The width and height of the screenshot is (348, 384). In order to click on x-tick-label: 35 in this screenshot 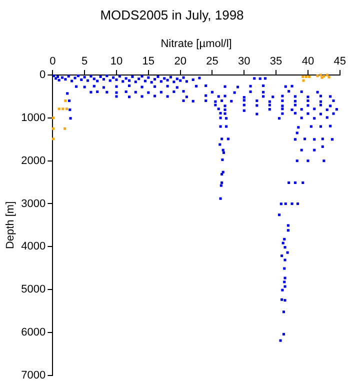, I will do `click(276, 61)`.